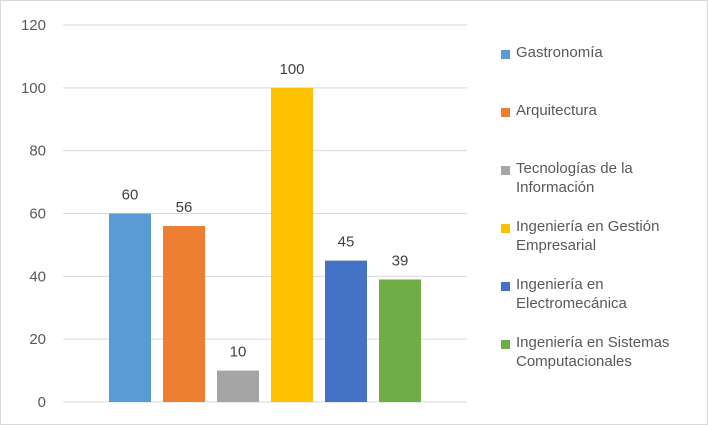 This screenshot has width=708, height=425. I want to click on legend-label: Gastronomía, so click(559, 52).